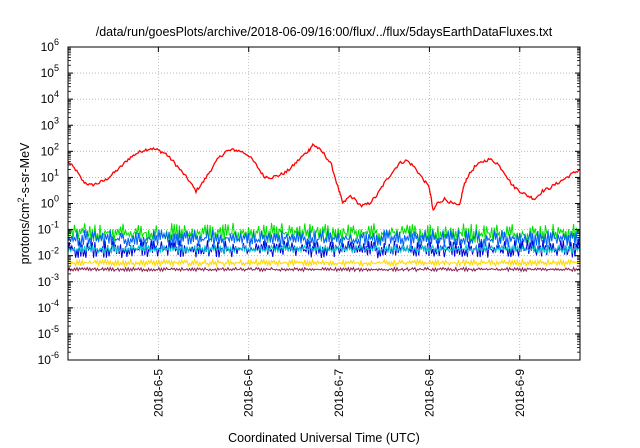 Image resolution: width=640 pixels, height=448 pixels. I want to click on y-tick-label: 10⁻⁵, so click(48, 332).